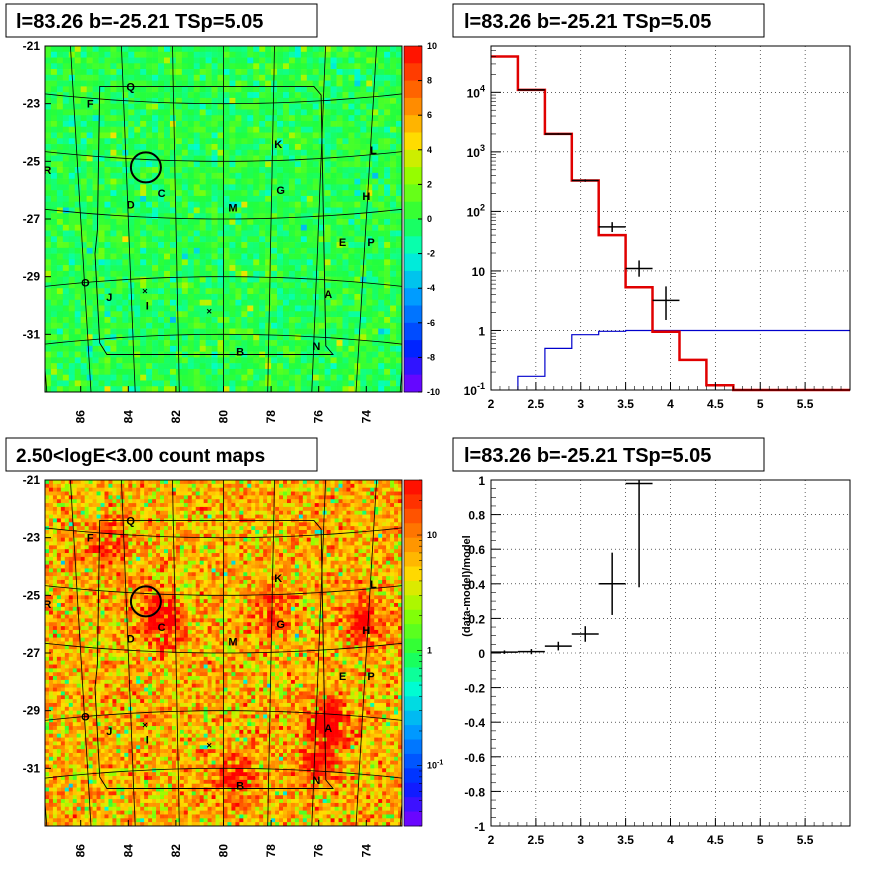  I want to click on colorbar-segment, so click(413, 55).